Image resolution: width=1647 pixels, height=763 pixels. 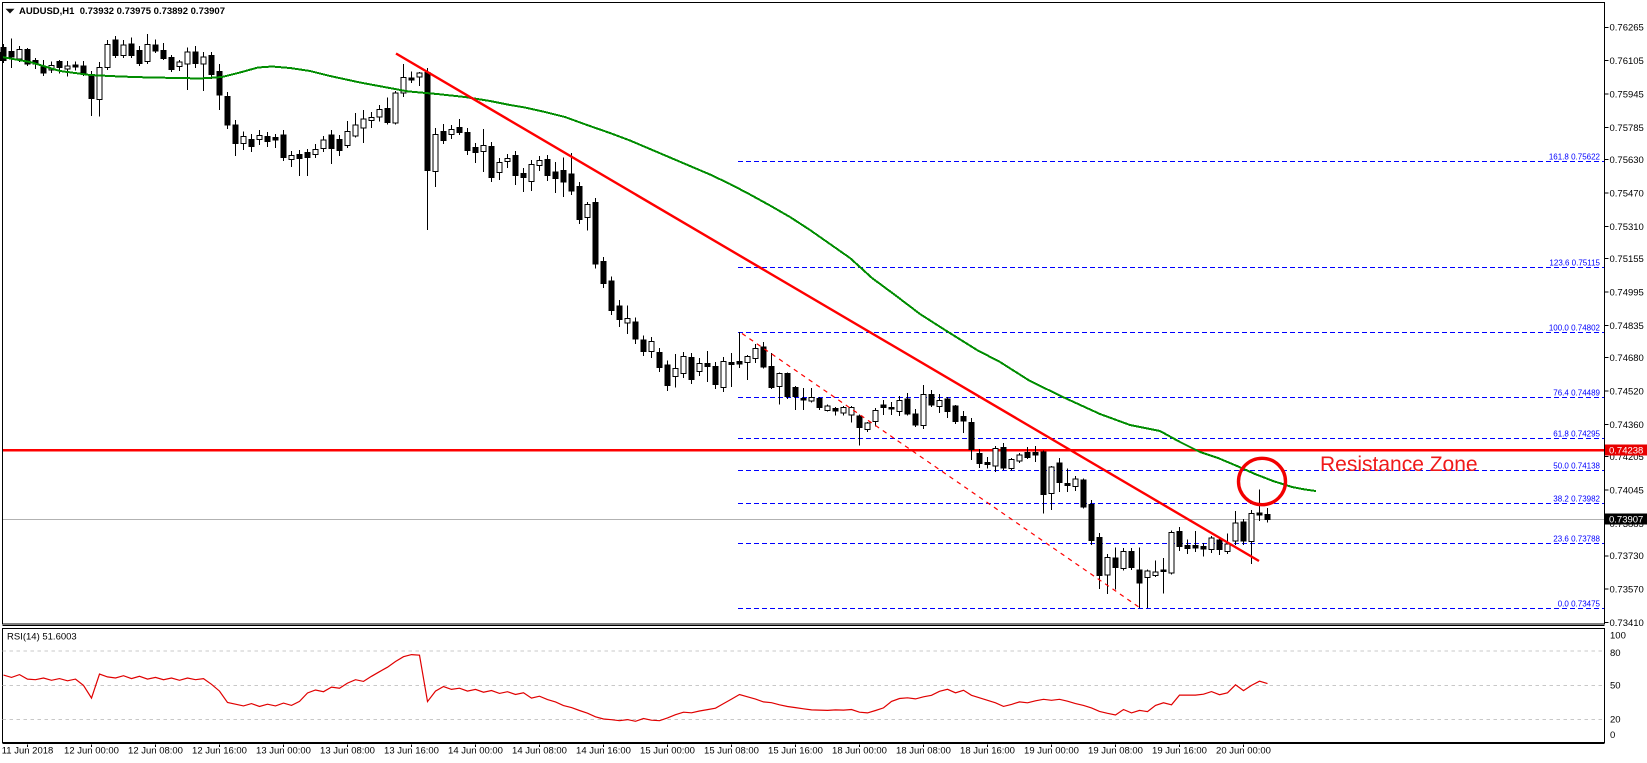 What do you see at coordinates (347, 751) in the screenshot?
I see `svg-text: 13 Jun 08:00` at bounding box center [347, 751].